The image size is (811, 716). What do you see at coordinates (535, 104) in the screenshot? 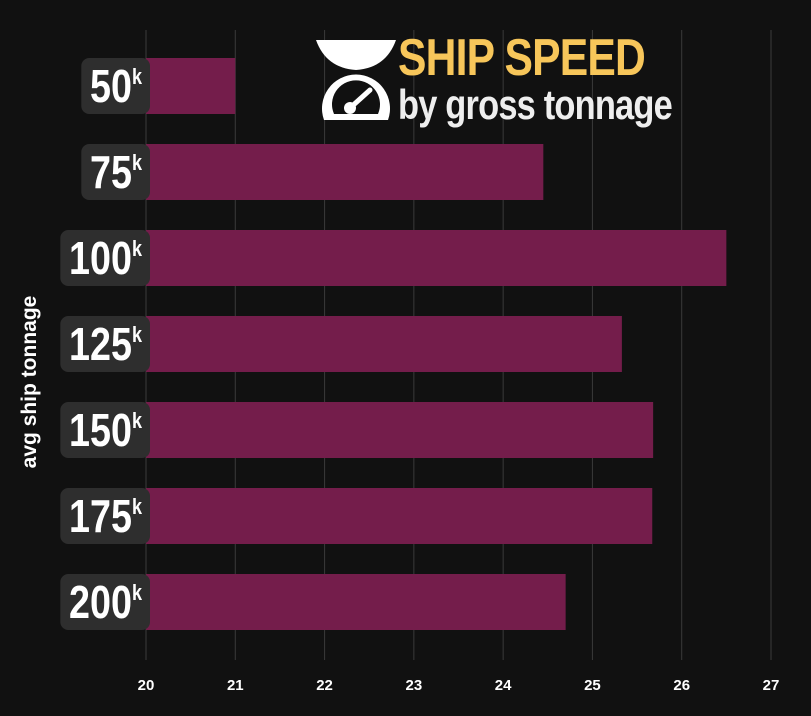
I see `chart-subtitle: by gross tonnage` at bounding box center [535, 104].